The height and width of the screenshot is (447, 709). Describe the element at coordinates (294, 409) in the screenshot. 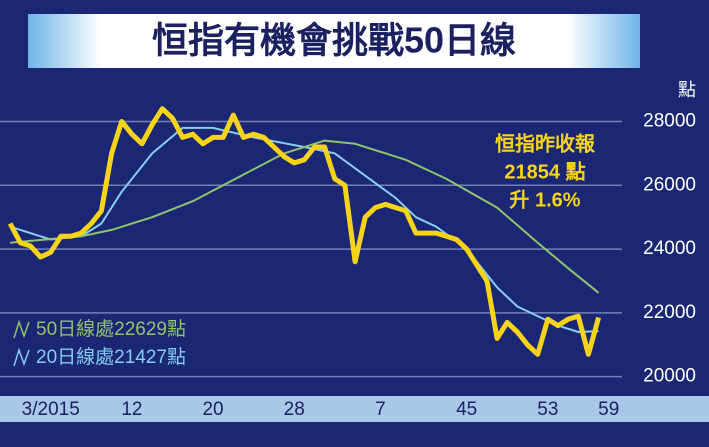

I see `x-tick-label: 28` at that location.